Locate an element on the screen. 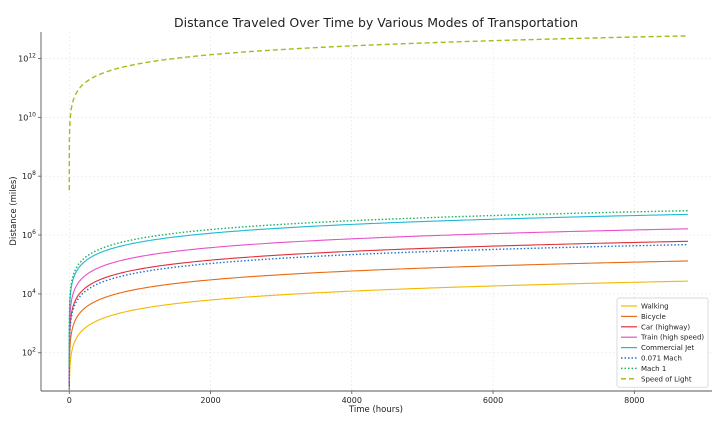  y-tick-label: 10² is located at coordinates (29, 352).